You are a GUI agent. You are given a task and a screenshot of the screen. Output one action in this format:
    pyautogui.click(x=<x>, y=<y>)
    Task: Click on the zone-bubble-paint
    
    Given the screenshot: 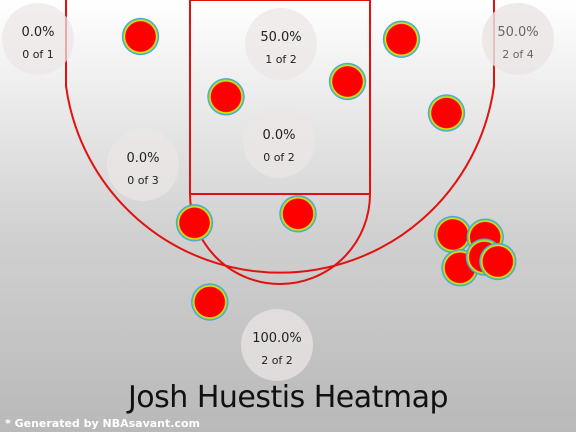 What is the action you would take?
    pyautogui.click(x=279, y=142)
    